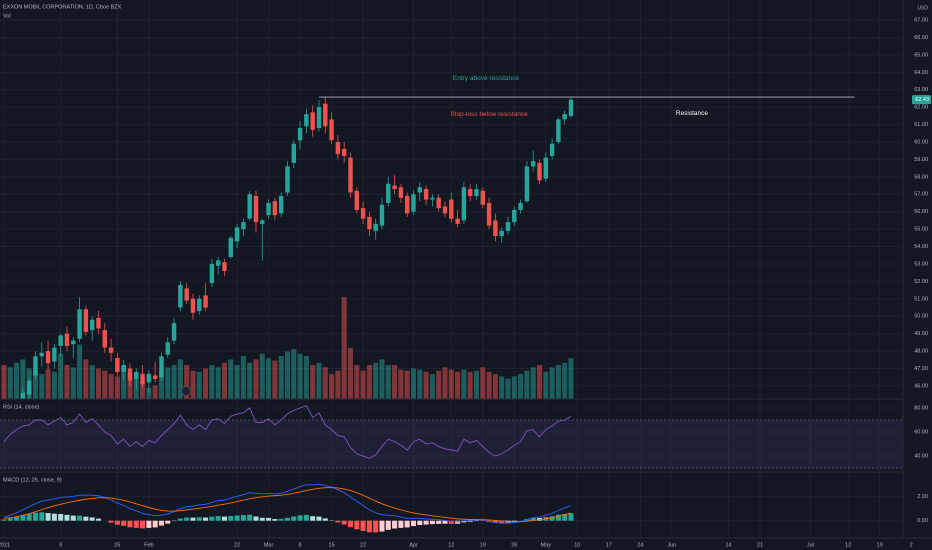 This screenshot has height=550, width=932. Describe the element at coordinates (922, 8) in the screenshot. I see `unit-label: USD` at that location.